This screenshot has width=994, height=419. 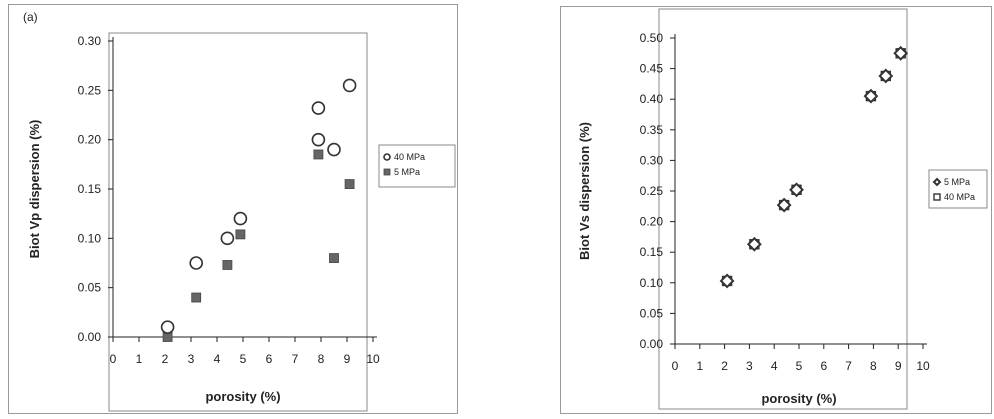 What do you see at coordinates (652, 99) in the screenshot?
I see `y-tick-label: 0.40` at bounding box center [652, 99].